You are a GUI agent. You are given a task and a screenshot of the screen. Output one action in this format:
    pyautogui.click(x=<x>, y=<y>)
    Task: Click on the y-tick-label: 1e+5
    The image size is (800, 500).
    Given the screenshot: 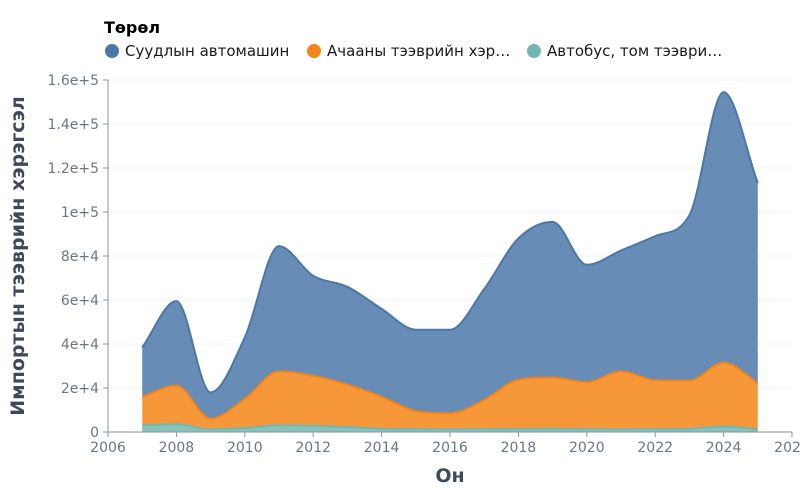 What is the action you would take?
    pyautogui.click(x=80, y=213)
    